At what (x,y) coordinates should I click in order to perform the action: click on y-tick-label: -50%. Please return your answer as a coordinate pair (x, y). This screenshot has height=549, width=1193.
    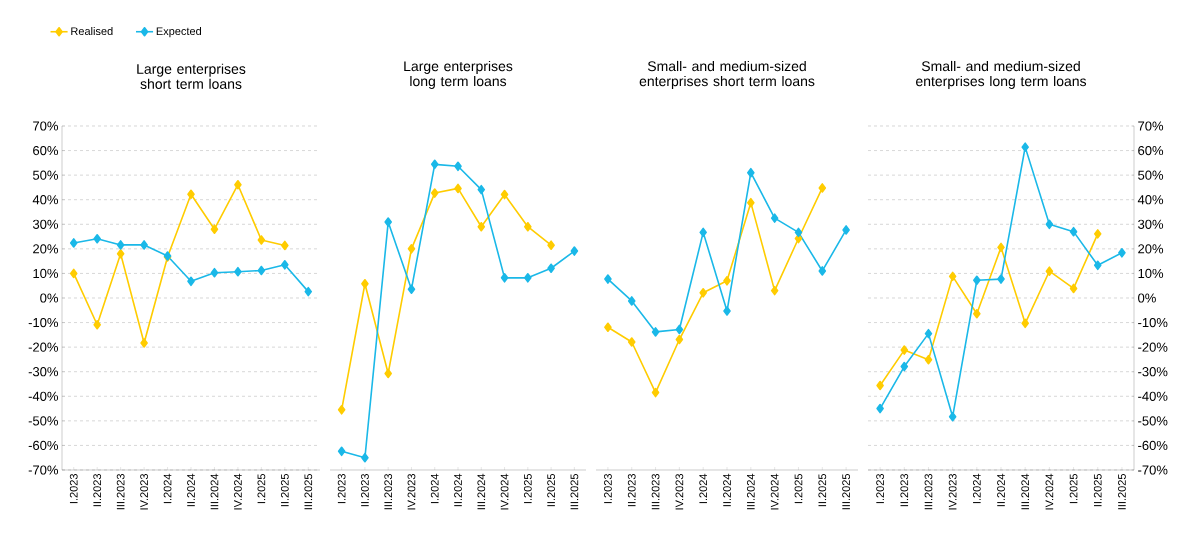
    Looking at the image, I should click on (43, 421).